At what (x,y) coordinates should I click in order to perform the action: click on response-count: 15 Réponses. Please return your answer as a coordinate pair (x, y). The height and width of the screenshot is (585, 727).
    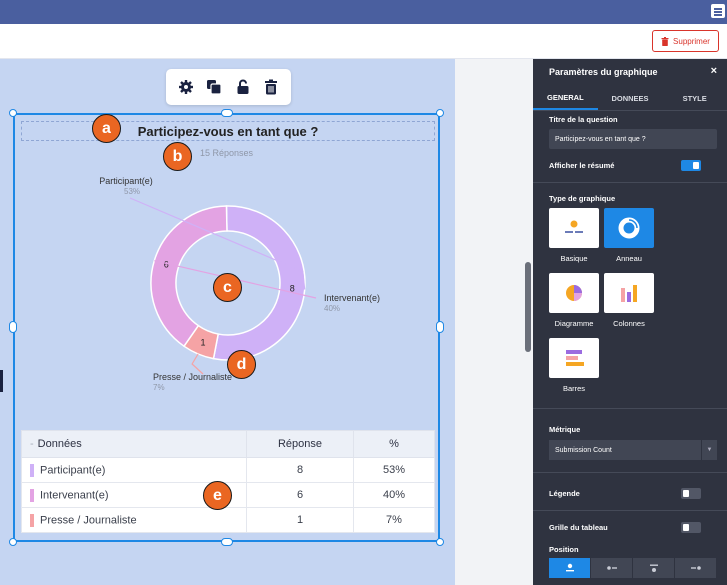
    Looking at the image, I should click on (227, 153).